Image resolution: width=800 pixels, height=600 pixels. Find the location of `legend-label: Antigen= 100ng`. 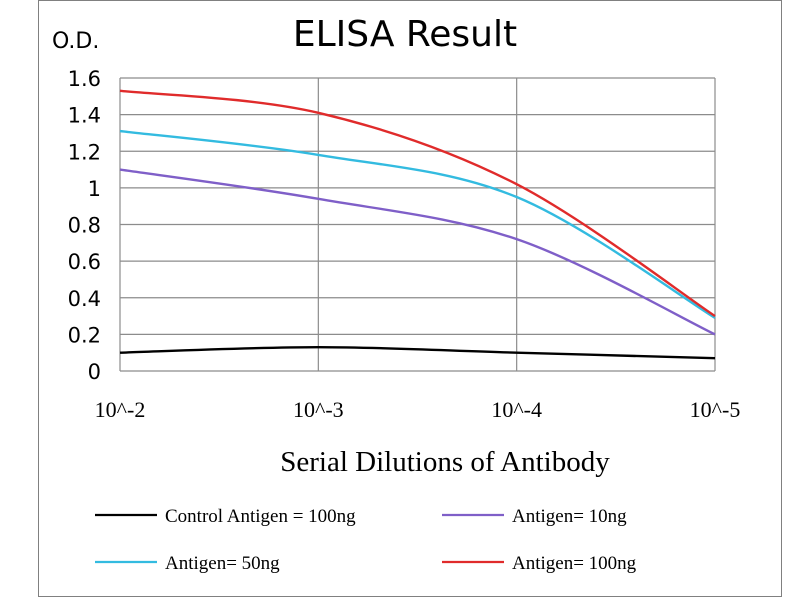

legend-label: Antigen= 100ng is located at coordinates (574, 563).